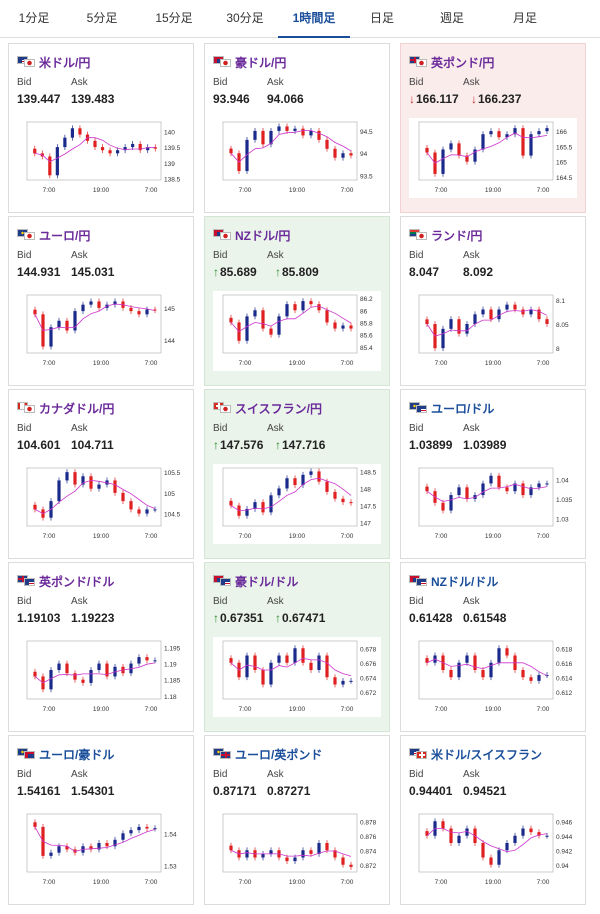 This screenshot has height=914, width=600. What do you see at coordinates (39, 791) in the screenshot?
I see `bid-value: 1.54161` at bounding box center [39, 791].